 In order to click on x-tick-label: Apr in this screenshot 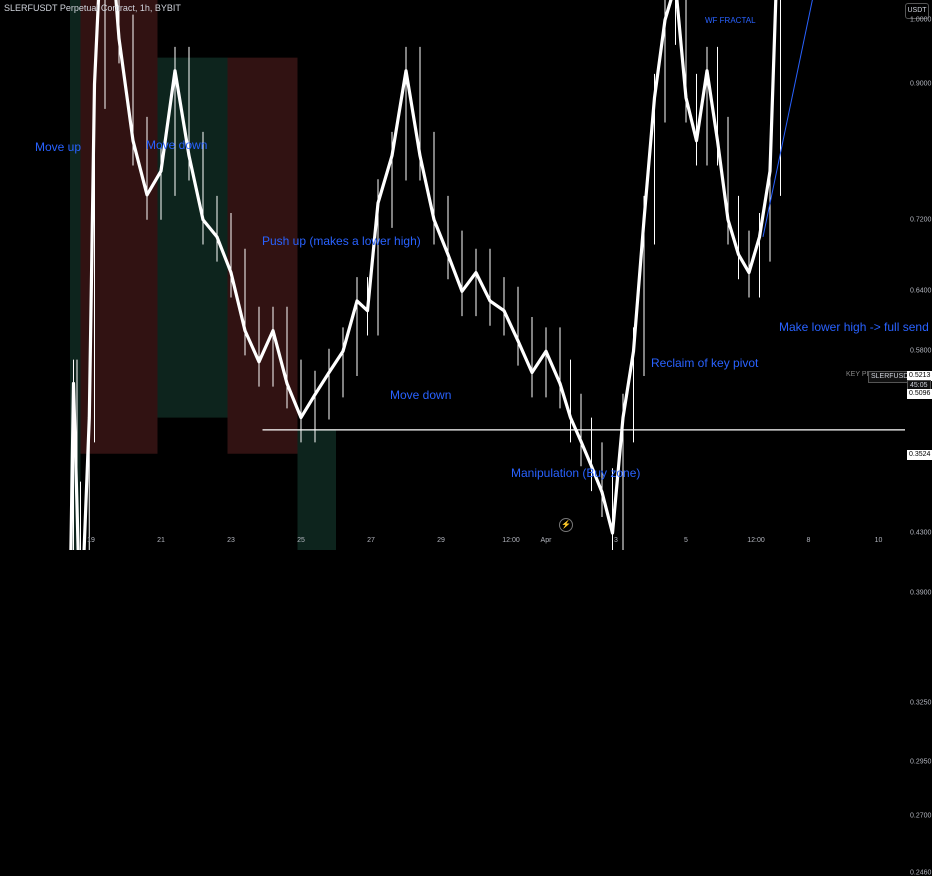, I will do `click(546, 540)`.